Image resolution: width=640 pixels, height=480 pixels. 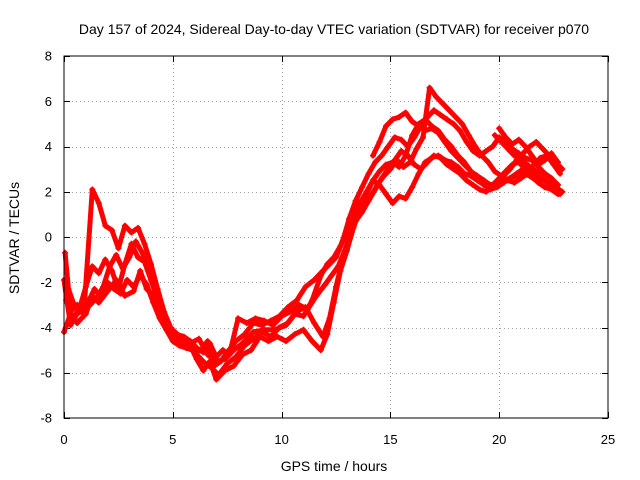 I want to click on y-tick-label: 8, so click(x=48, y=56).